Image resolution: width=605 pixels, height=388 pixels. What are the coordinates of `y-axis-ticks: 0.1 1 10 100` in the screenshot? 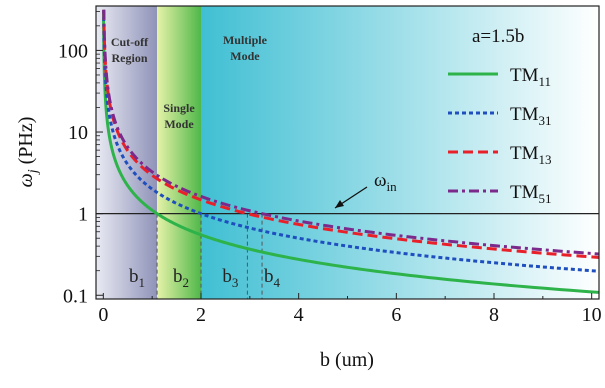 It's located at (80, 159).